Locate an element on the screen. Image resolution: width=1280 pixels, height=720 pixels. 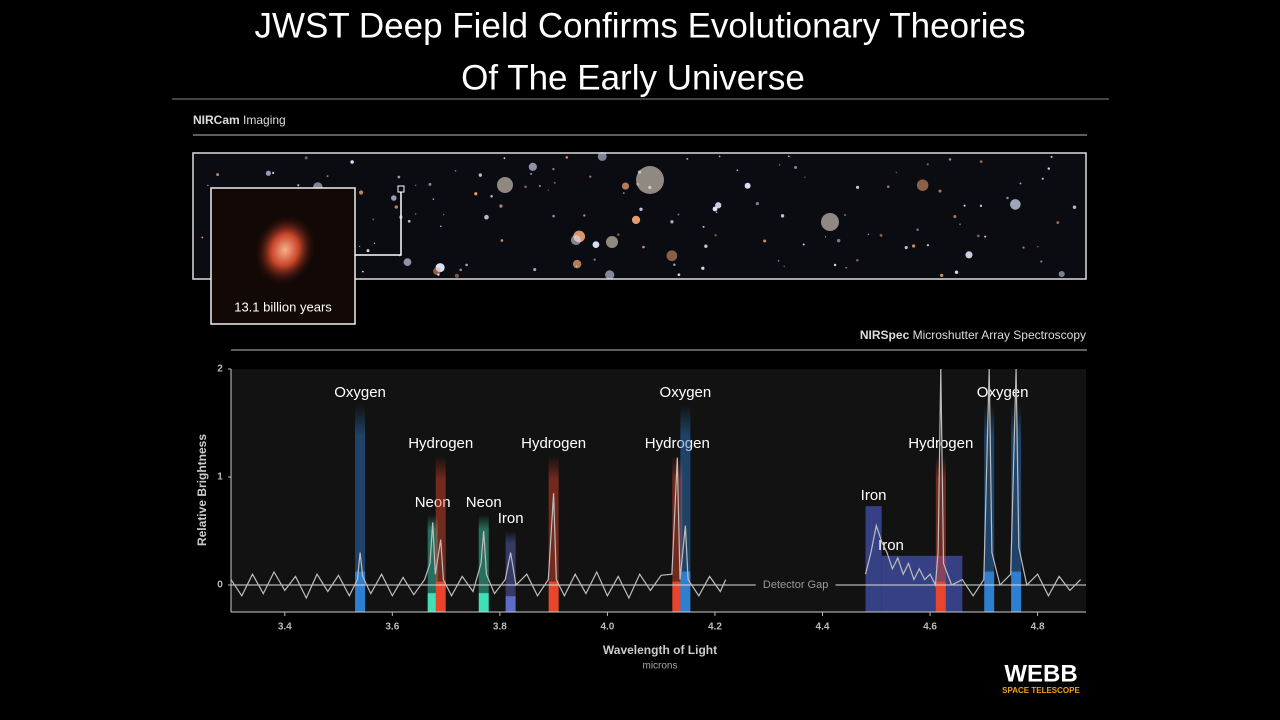
feature-label: Neon is located at coordinates (484, 502).